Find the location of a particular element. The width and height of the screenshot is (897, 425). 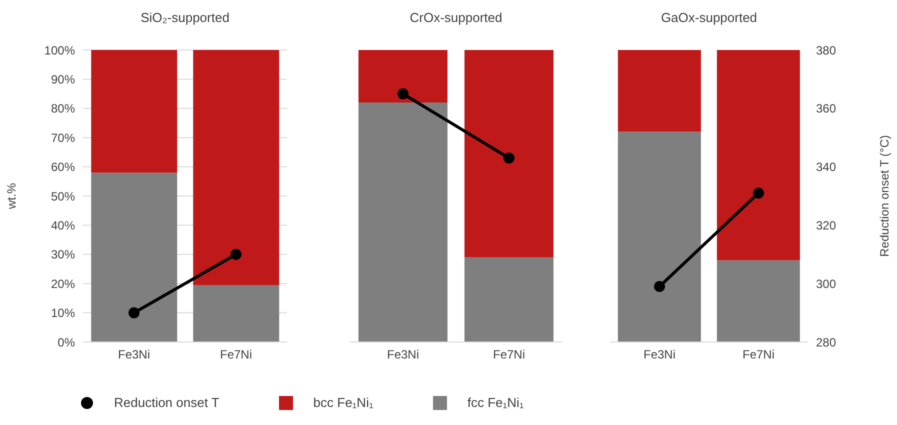

y-tick-label: 10% is located at coordinates (63, 313).